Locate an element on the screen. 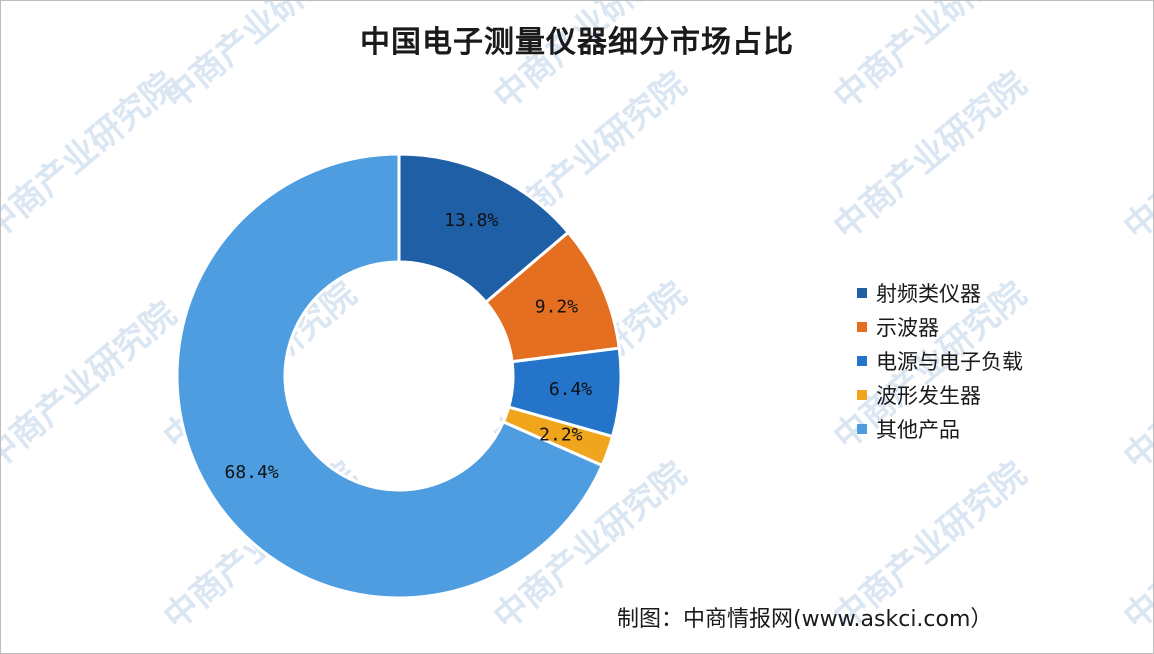 The height and width of the screenshot is (654, 1154). chart-title: 中国电子测量仪器细分市场占比 is located at coordinates (577, 42).